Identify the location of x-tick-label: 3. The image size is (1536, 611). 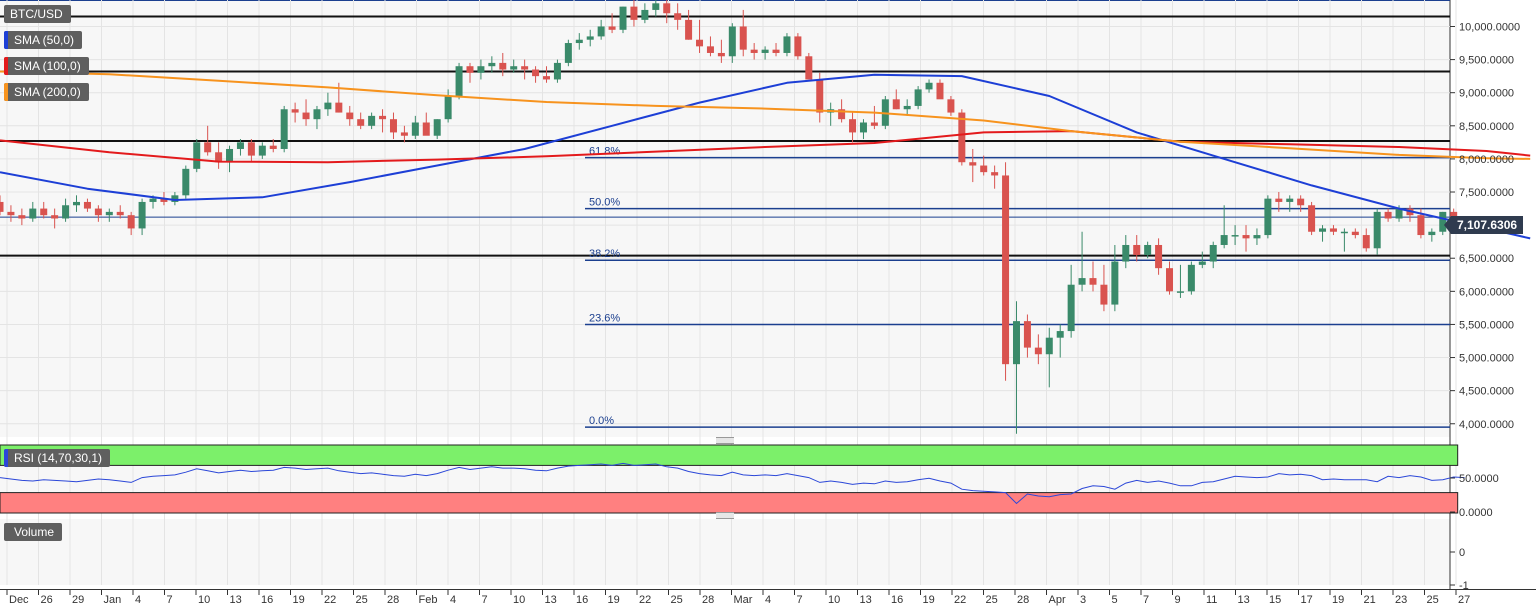
(1083, 600).